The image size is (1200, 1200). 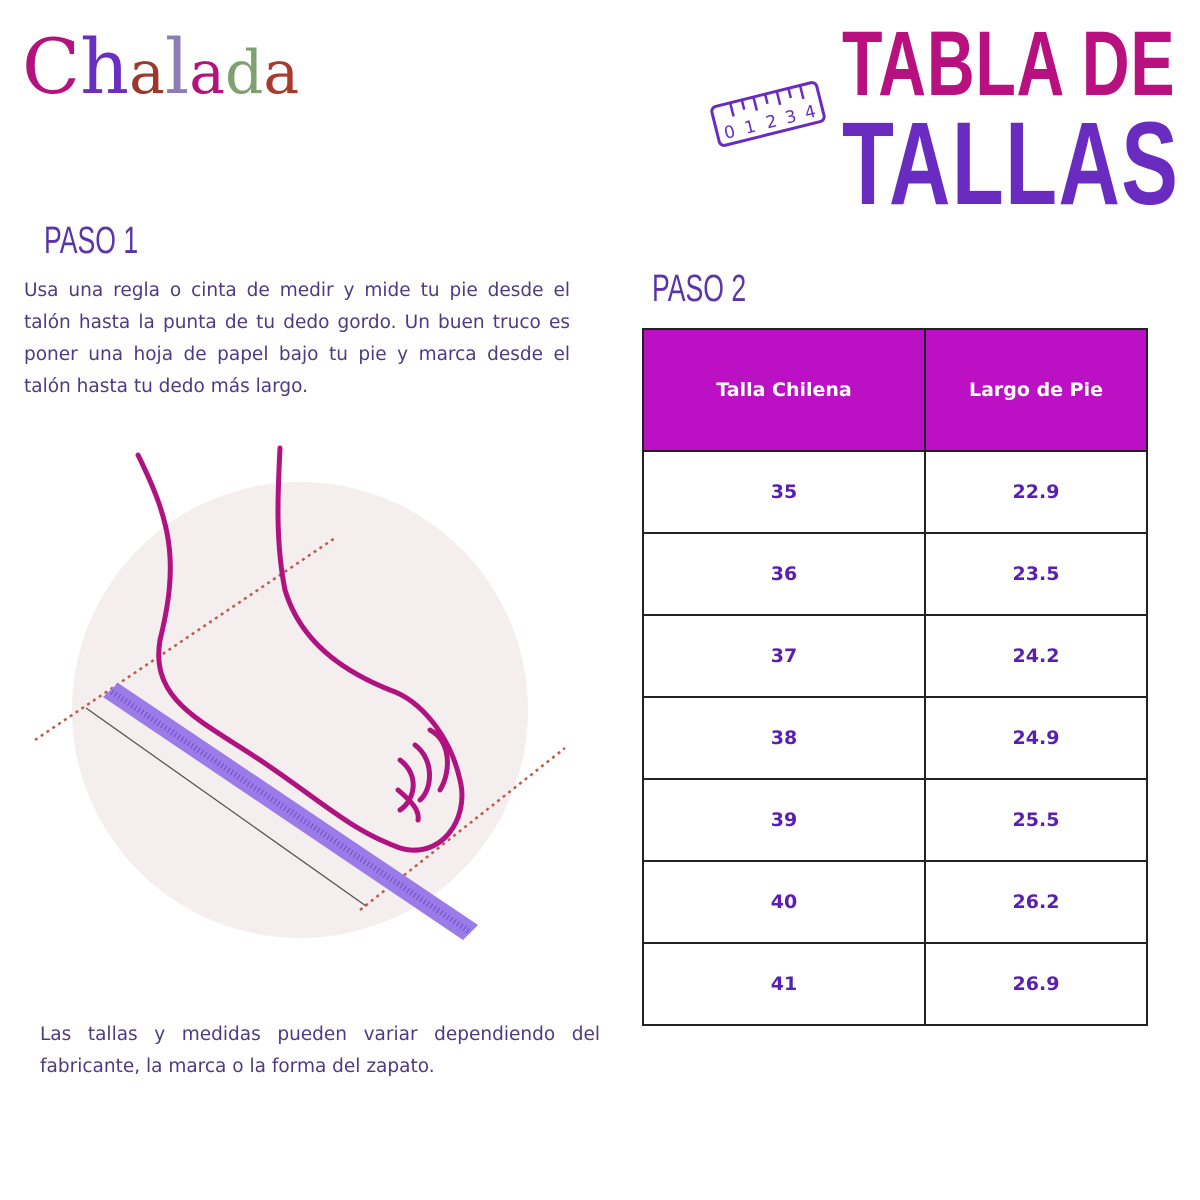 What do you see at coordinates (784, 492) in the screenshot?
I see `size-cell: 35` at bounding box center [784, 492].